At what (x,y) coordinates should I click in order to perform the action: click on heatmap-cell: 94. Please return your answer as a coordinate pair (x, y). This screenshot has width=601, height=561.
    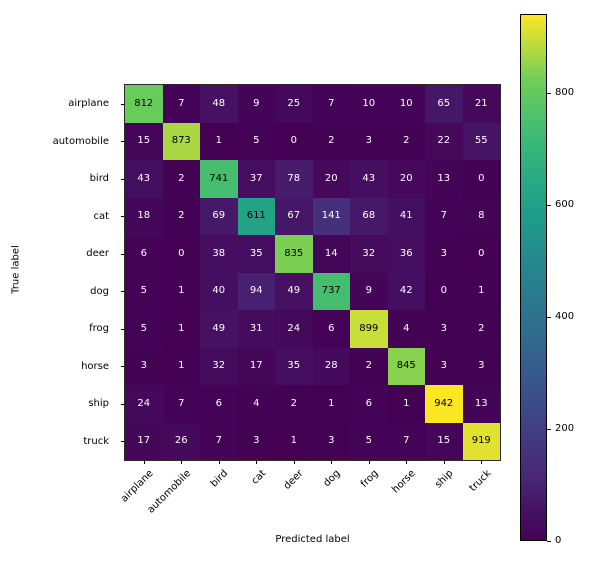
    Looking at the image, I should click on (256, 291).